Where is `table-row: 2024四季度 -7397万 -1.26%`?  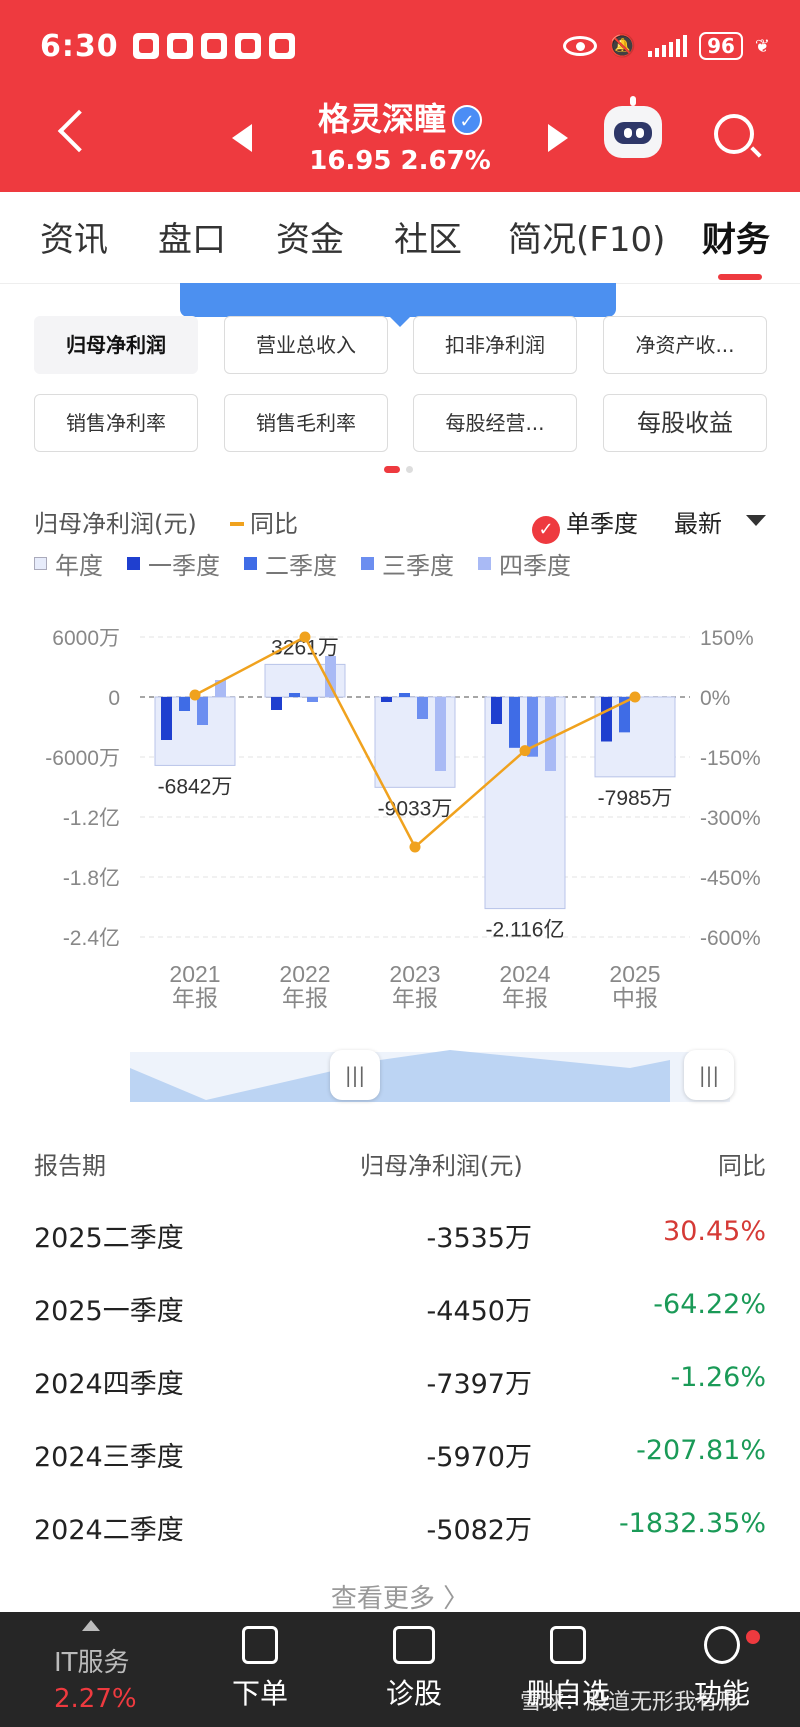 table-row: 2024四季度 -7397万 -1.26% is located at coordinates (400, 1378).